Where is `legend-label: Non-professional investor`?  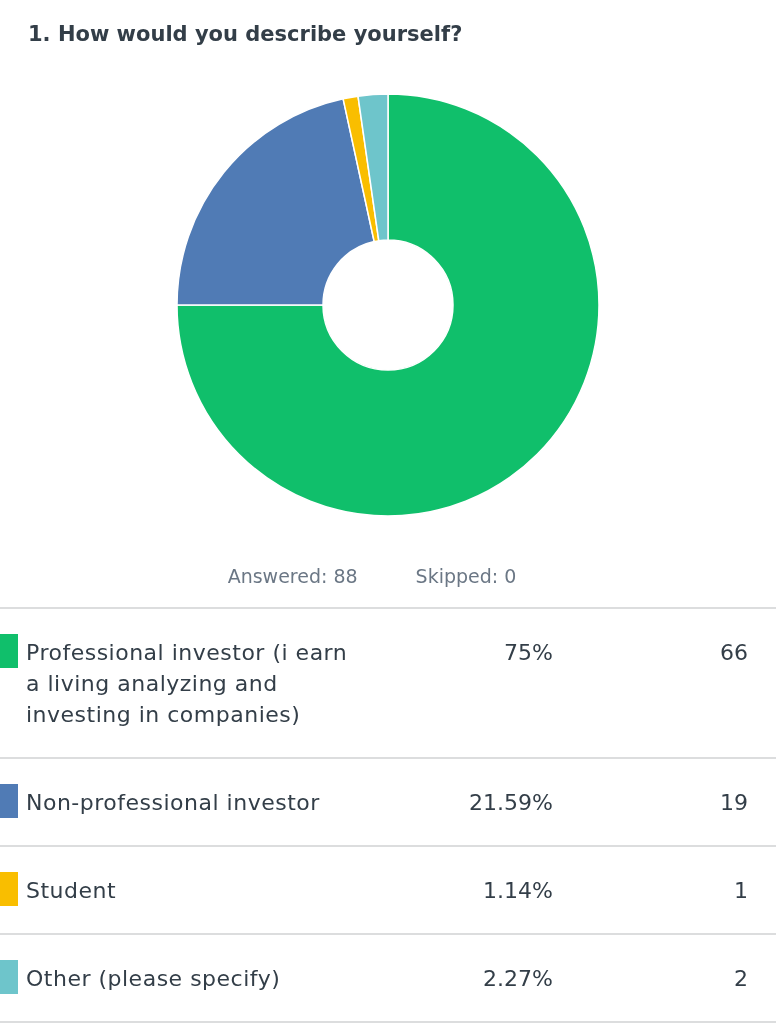 legend-label: Non-professional investor is located at coordinates (173, 802).